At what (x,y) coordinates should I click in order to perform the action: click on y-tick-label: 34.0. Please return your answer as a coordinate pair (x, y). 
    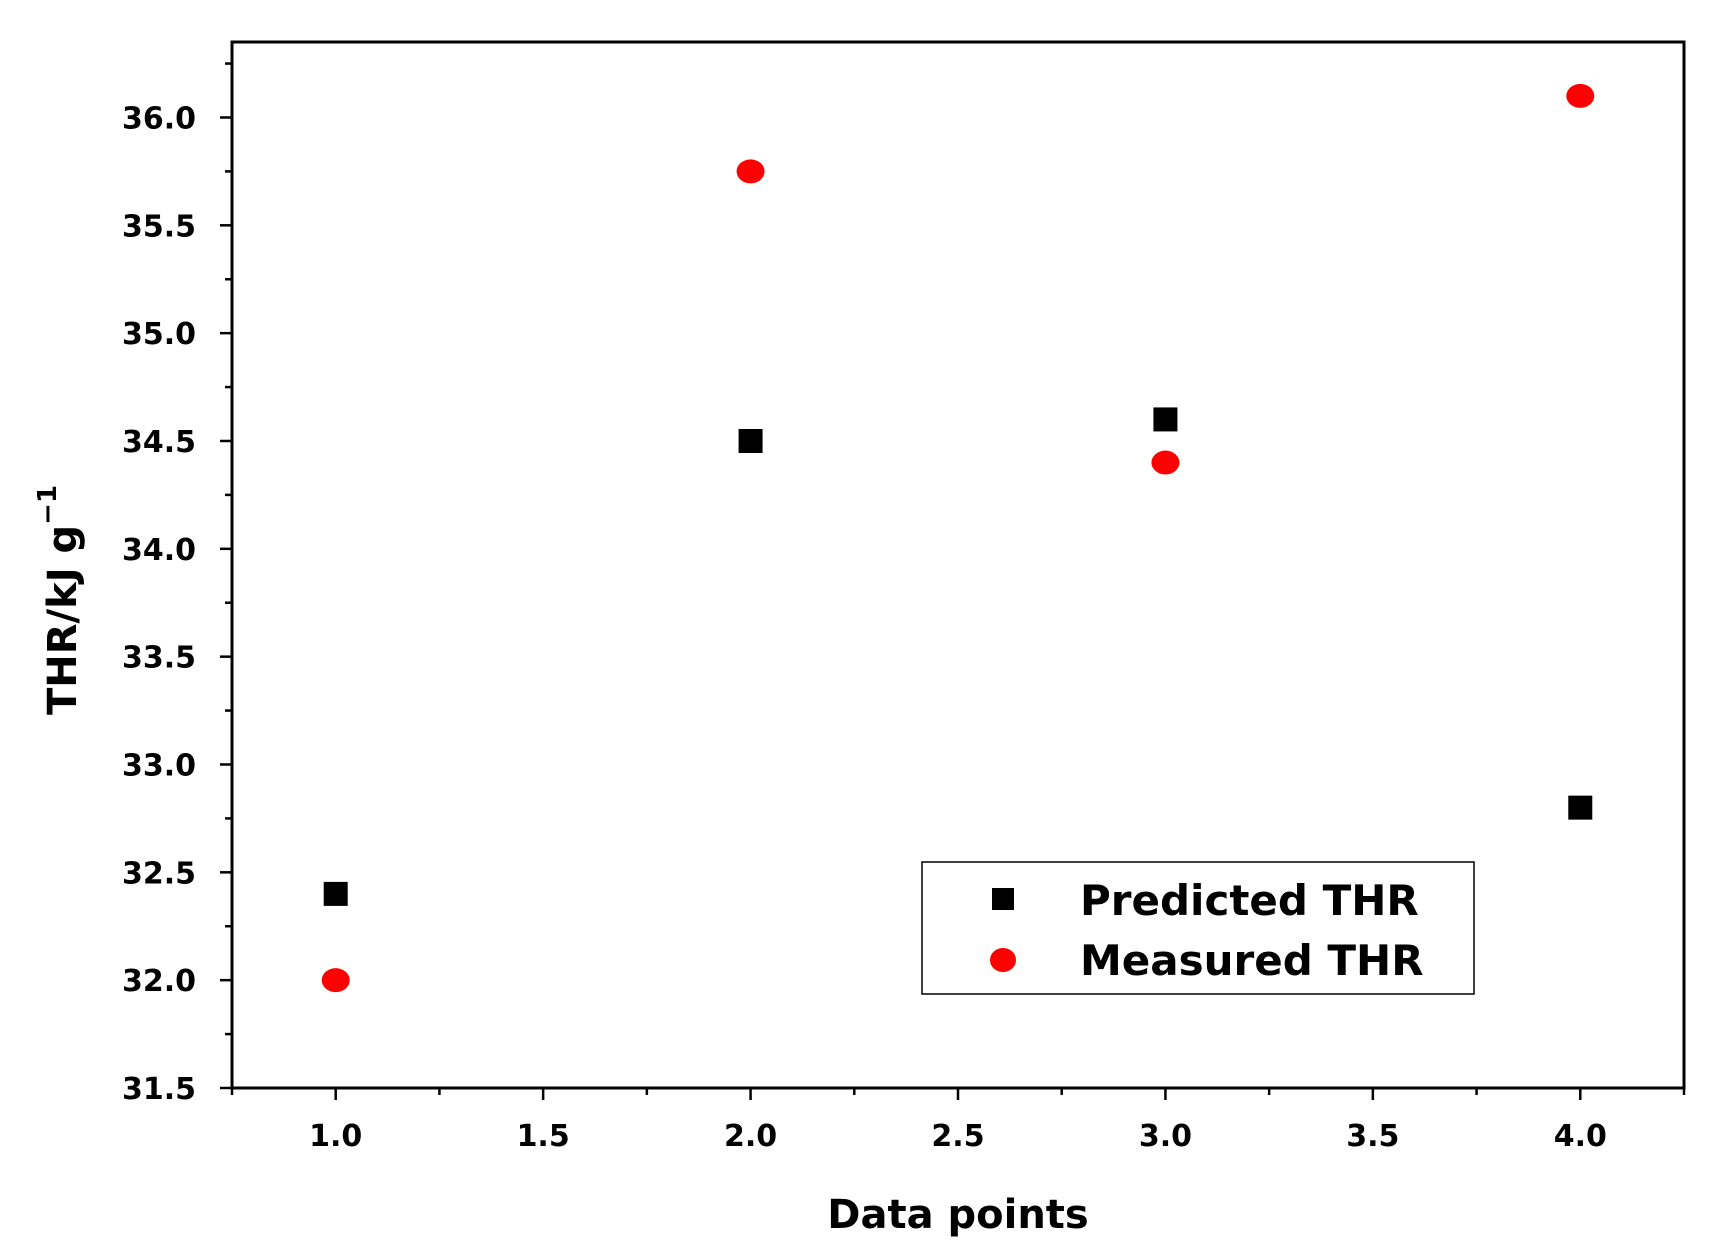
    Looking at the image, I should click on (159, 550).